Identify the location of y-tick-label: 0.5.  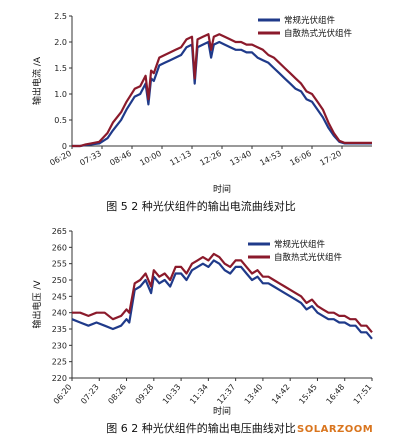
(60, 120).